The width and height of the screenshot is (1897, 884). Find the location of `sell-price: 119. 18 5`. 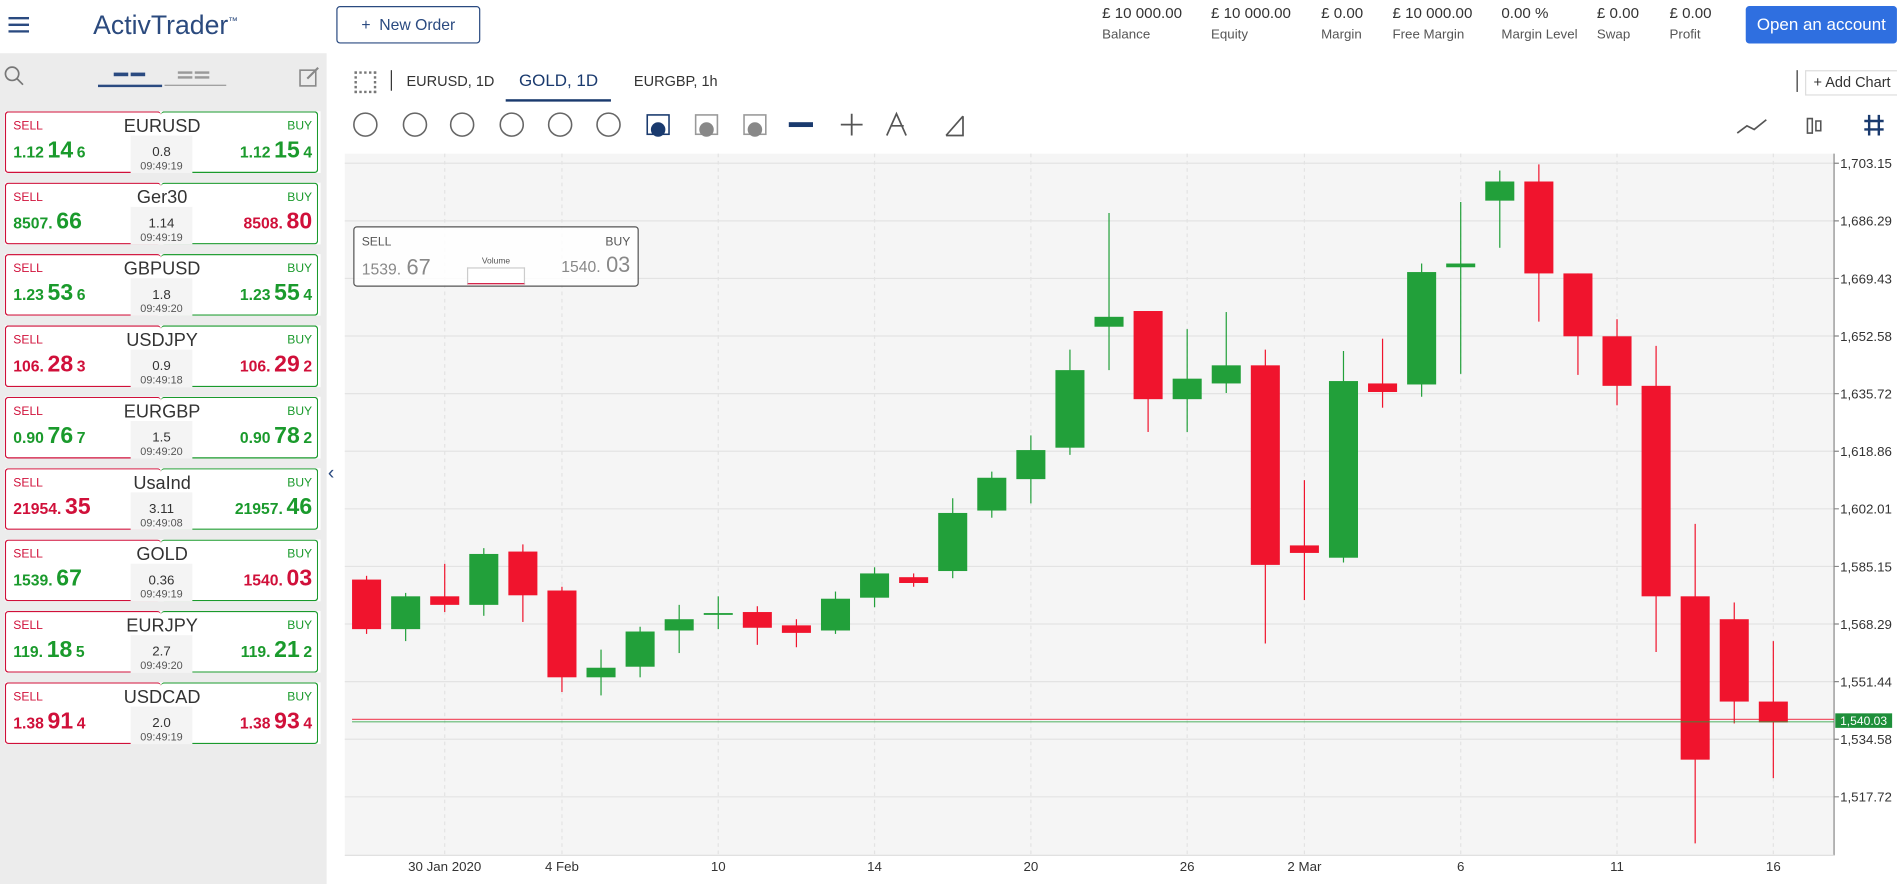

sell-price: 119. 18 5 is located at coordinates (48, 651).